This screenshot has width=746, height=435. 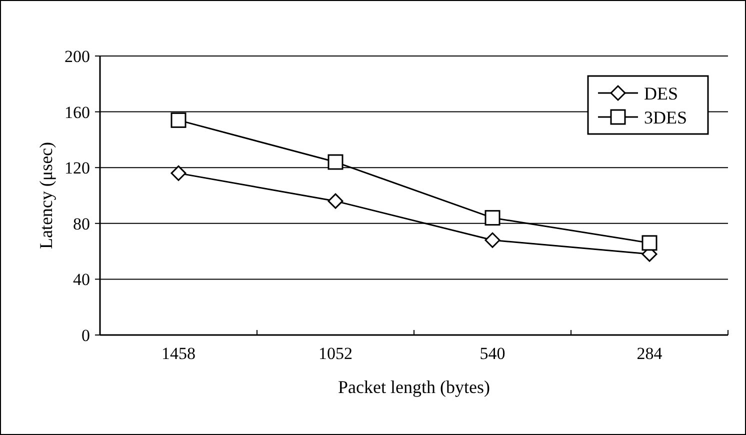 I want to click on y-tick-label: 200, so click(x=77, y=56).